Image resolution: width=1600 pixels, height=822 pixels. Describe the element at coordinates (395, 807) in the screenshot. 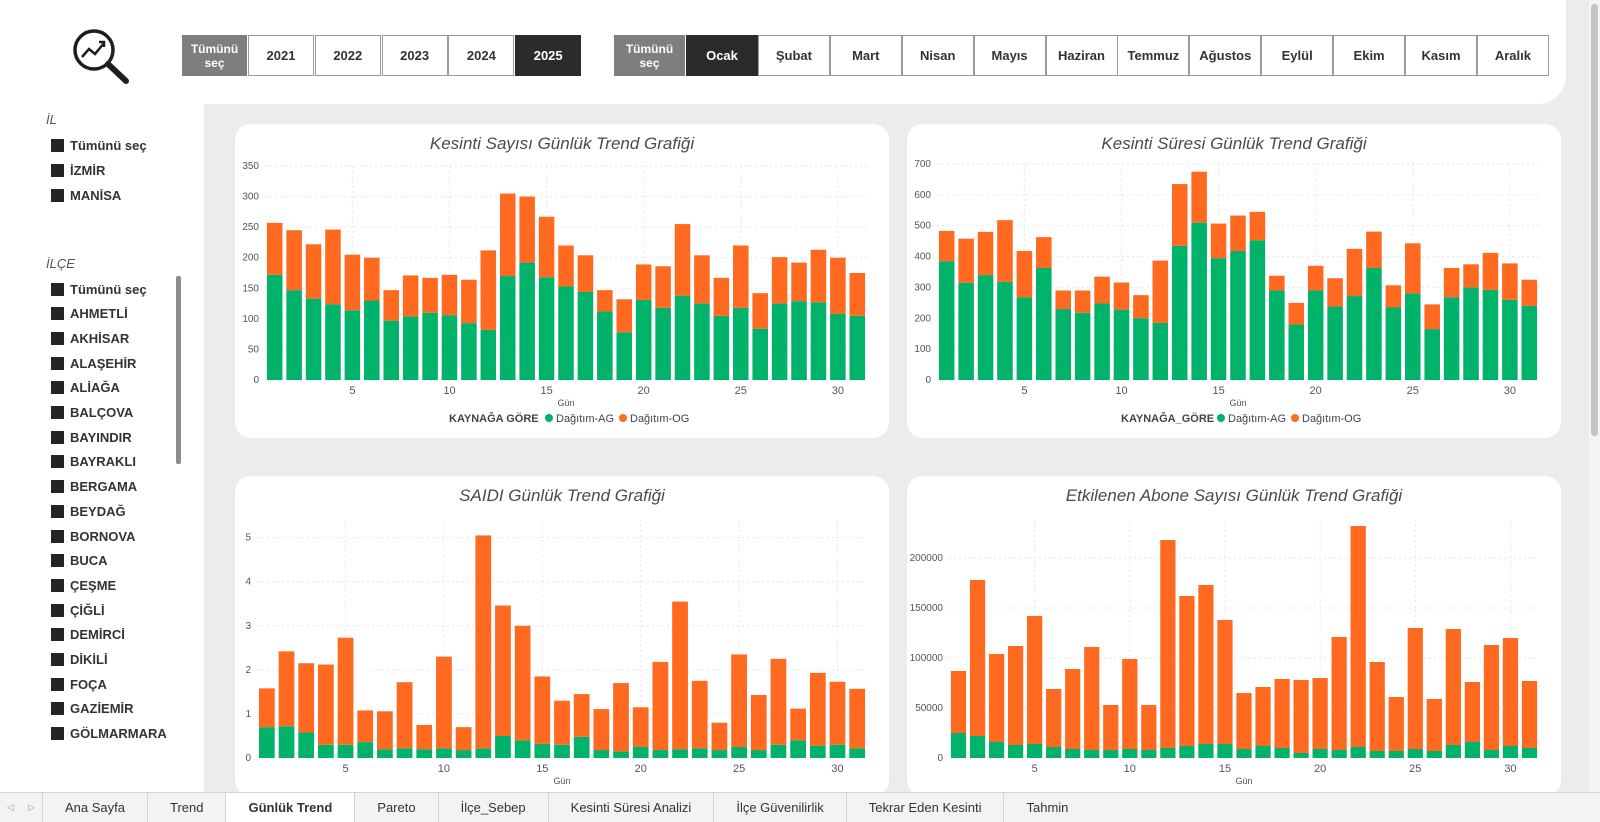

I see `tab-4: Pareto` at that location.